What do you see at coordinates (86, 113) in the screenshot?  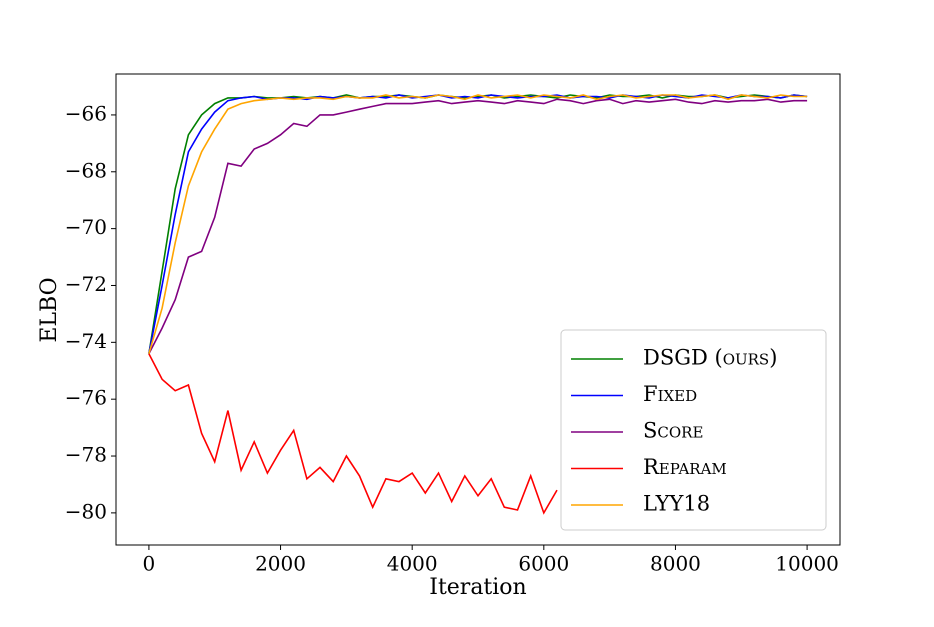 I see `y-tick-label: −66` at bounding box center [86, 113].